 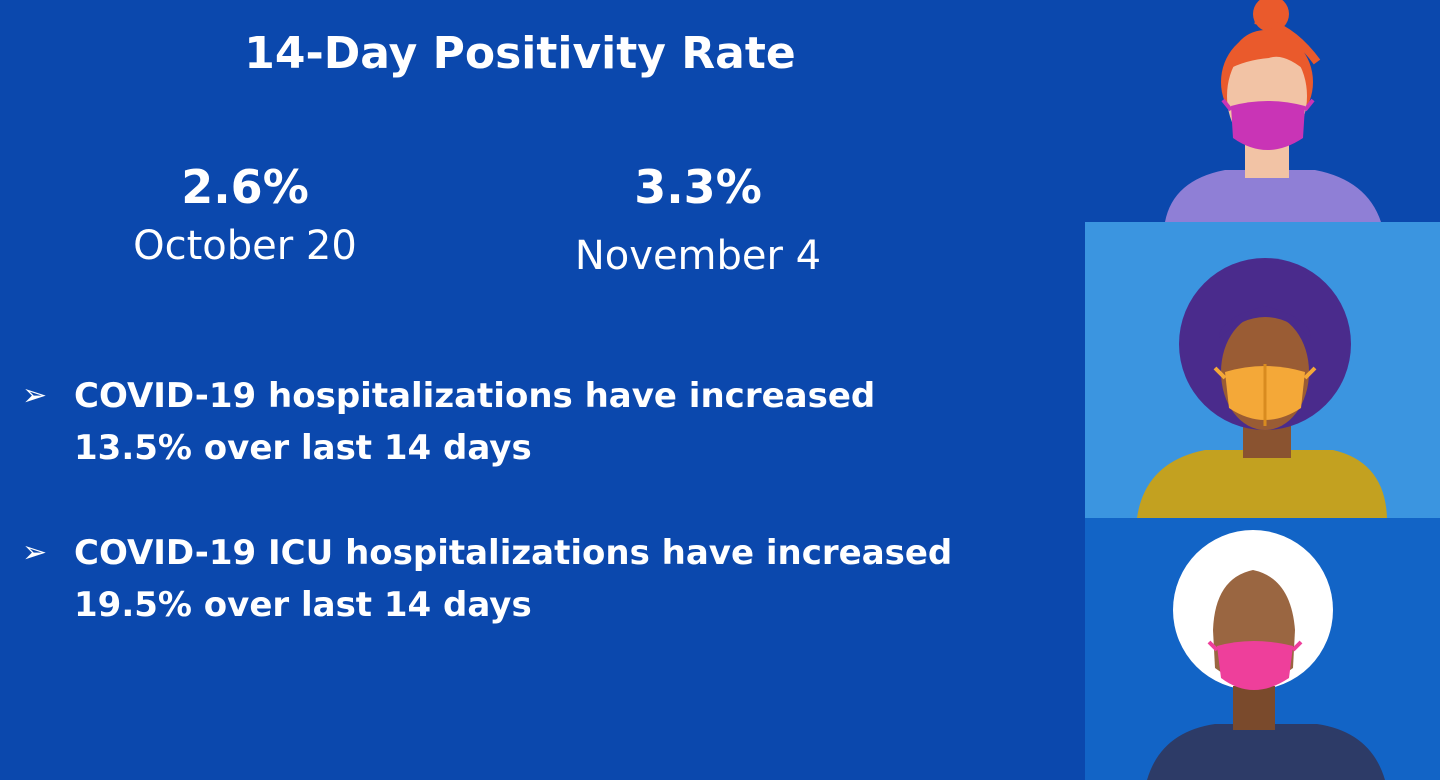 What do you see at coordinates (303, 448) in the screenshot?
I see `bullet-line: 13.5% over last 14 days` at bounding box center [303, 448].